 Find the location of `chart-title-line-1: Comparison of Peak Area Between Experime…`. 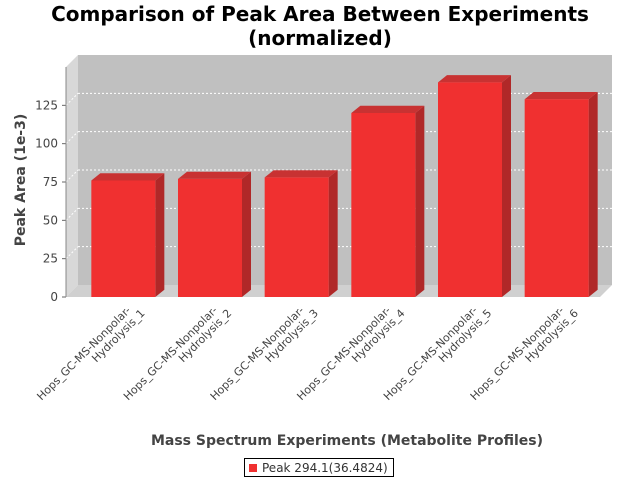

chart-title-line-1: Comparison of Peak Area Between Experime… is located at coordinates (320, 14).